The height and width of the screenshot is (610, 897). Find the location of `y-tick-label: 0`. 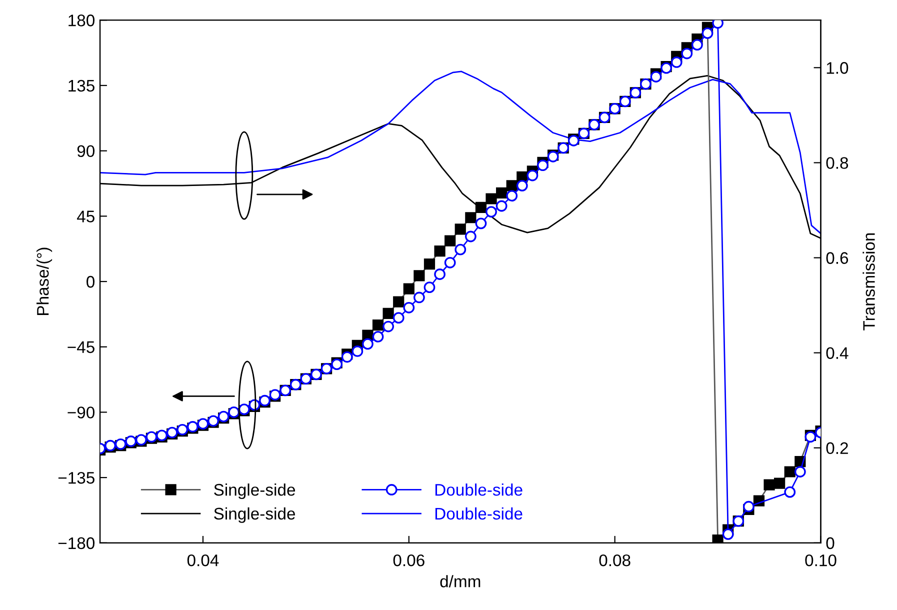

y-tick-label: 0 is located at coordinates (90, 282).